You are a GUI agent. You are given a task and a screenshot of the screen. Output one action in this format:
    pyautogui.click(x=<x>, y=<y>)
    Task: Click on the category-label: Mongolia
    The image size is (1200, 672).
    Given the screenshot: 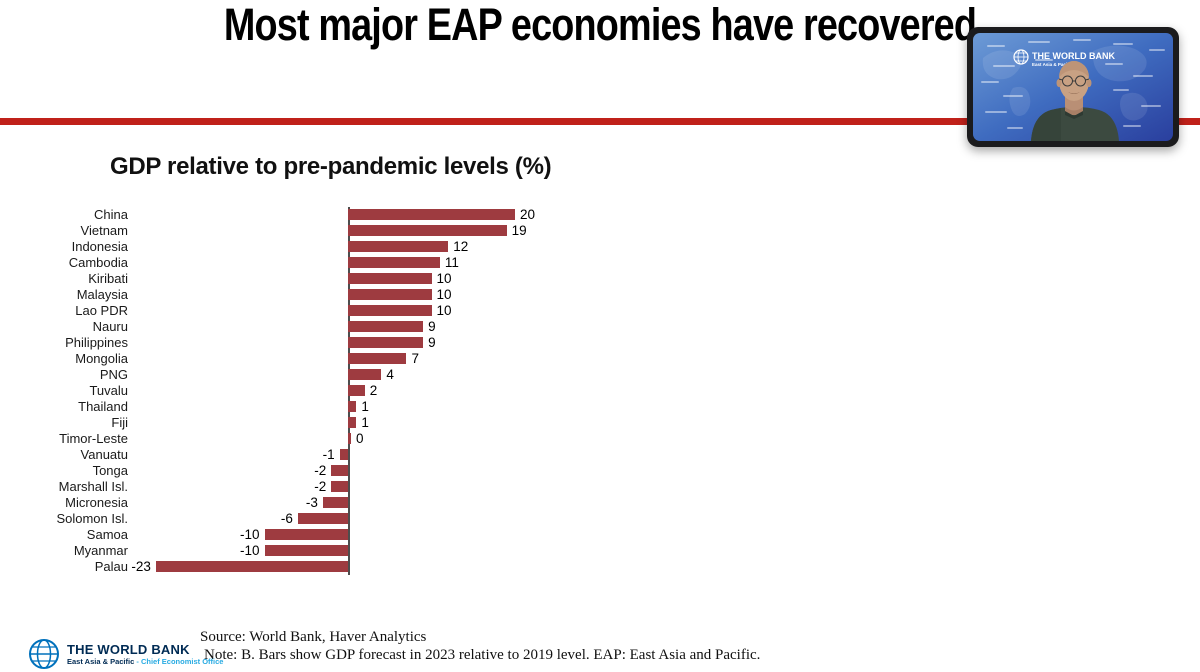 What is the action you would take?
    pyautogui.click(x=101, y=358)
    